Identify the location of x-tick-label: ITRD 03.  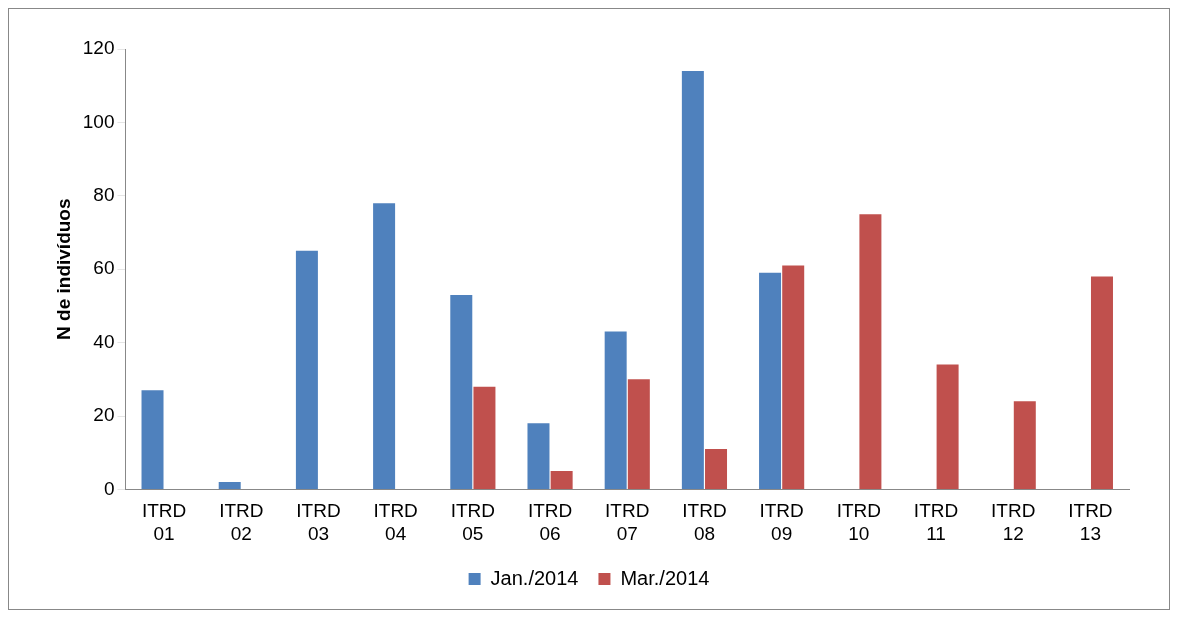
(318, 522).